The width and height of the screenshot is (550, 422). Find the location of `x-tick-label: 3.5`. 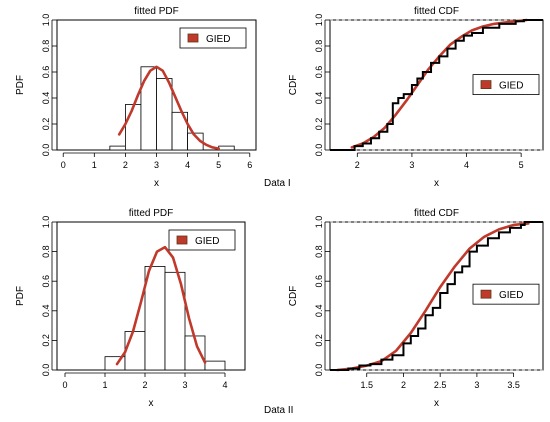

x-tick-label: 3.5 is located at coordinates (513, 385).